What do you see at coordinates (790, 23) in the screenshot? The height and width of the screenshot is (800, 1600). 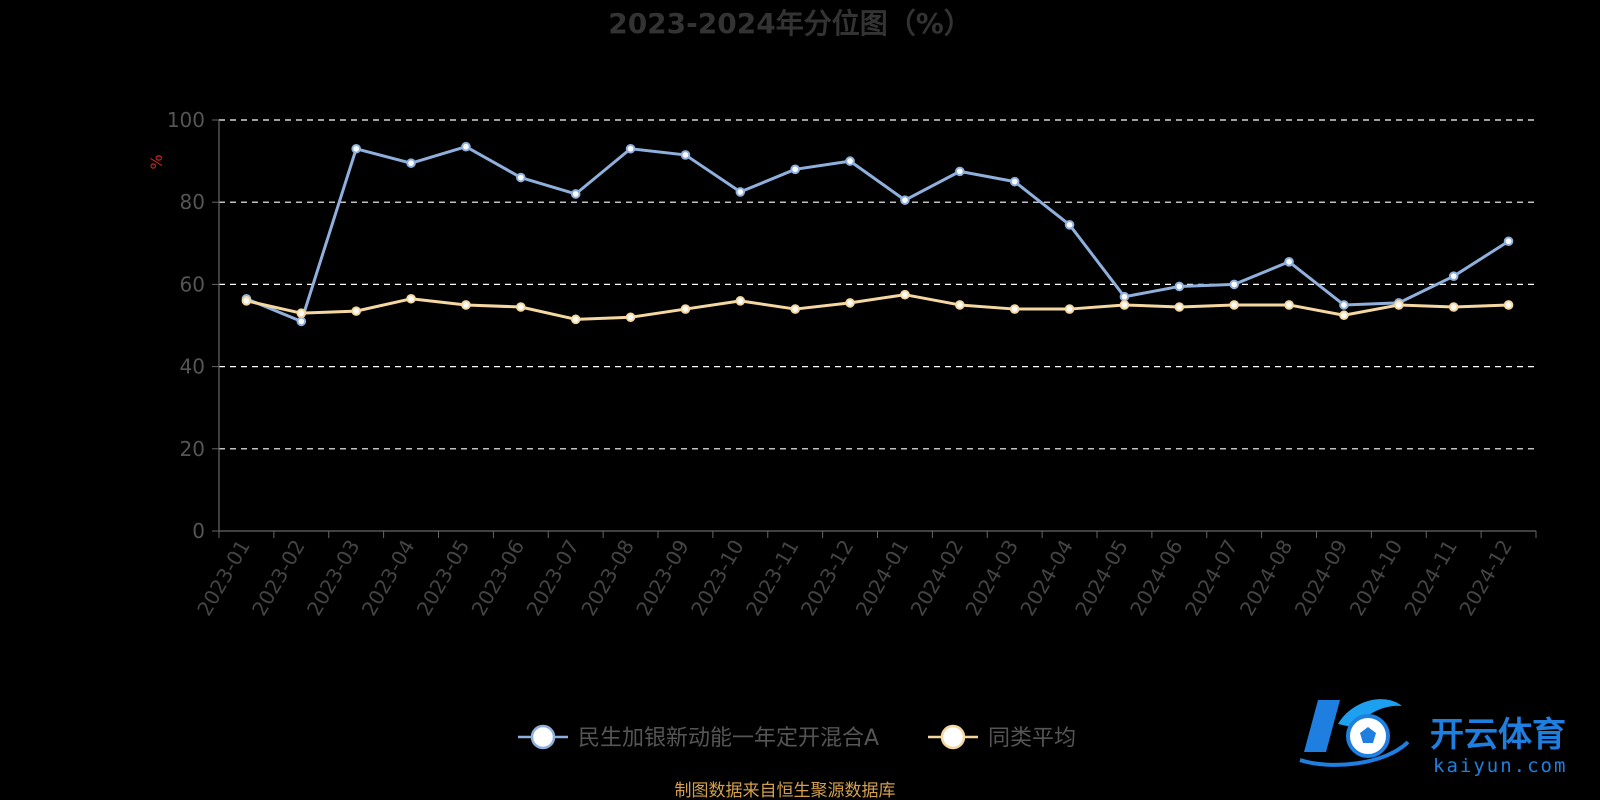 I see `chart-title: 2023-2024年分位图（%）` at bounding box center [790, 23].